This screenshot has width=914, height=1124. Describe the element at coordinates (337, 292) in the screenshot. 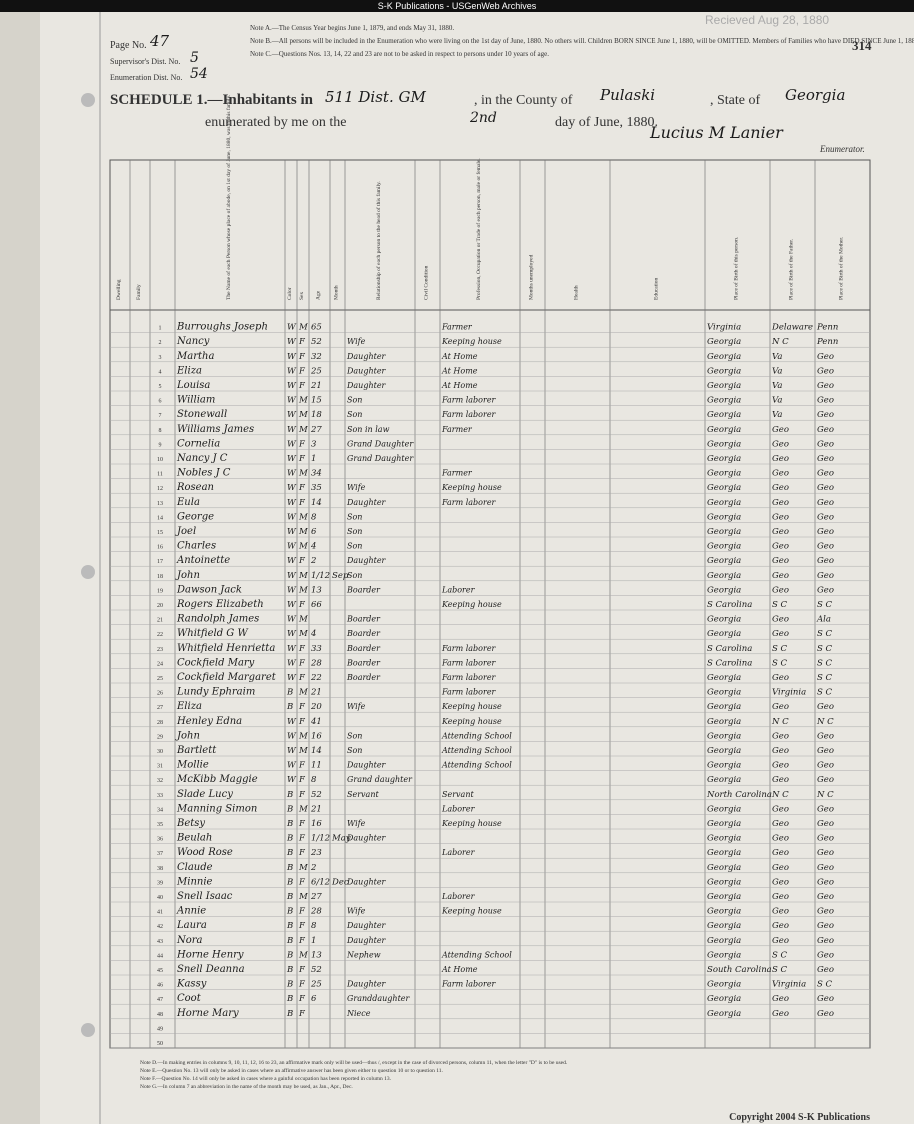

I see `column-heading: Month` at that location.